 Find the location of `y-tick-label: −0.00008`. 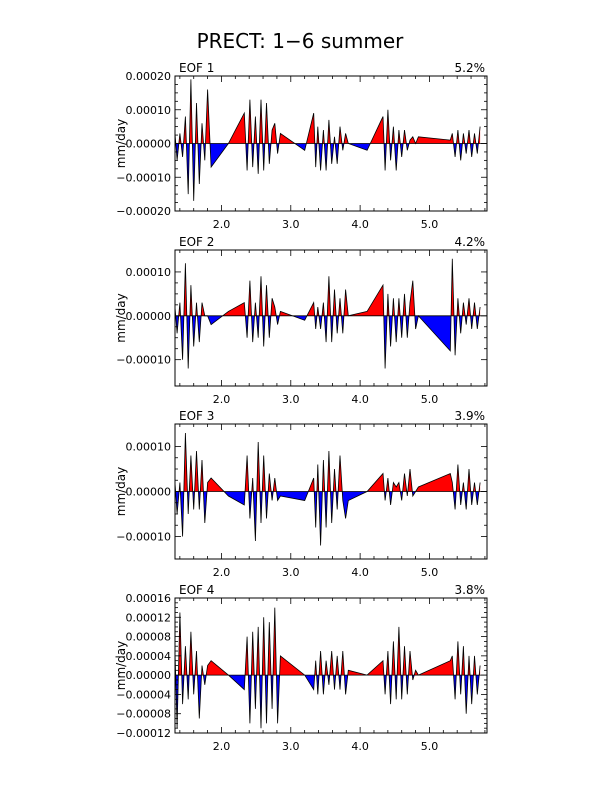

y-tick-label: −0.00008 is located at coordinates (143, 714).